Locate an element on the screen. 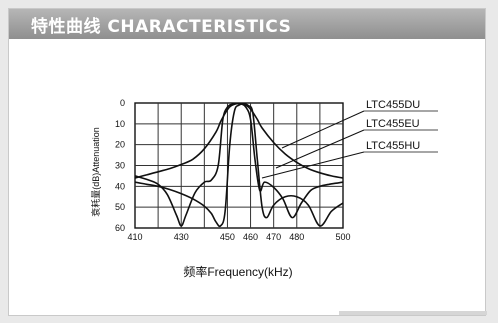  y-tick-label: 0 is located at coordinates (122, 103).